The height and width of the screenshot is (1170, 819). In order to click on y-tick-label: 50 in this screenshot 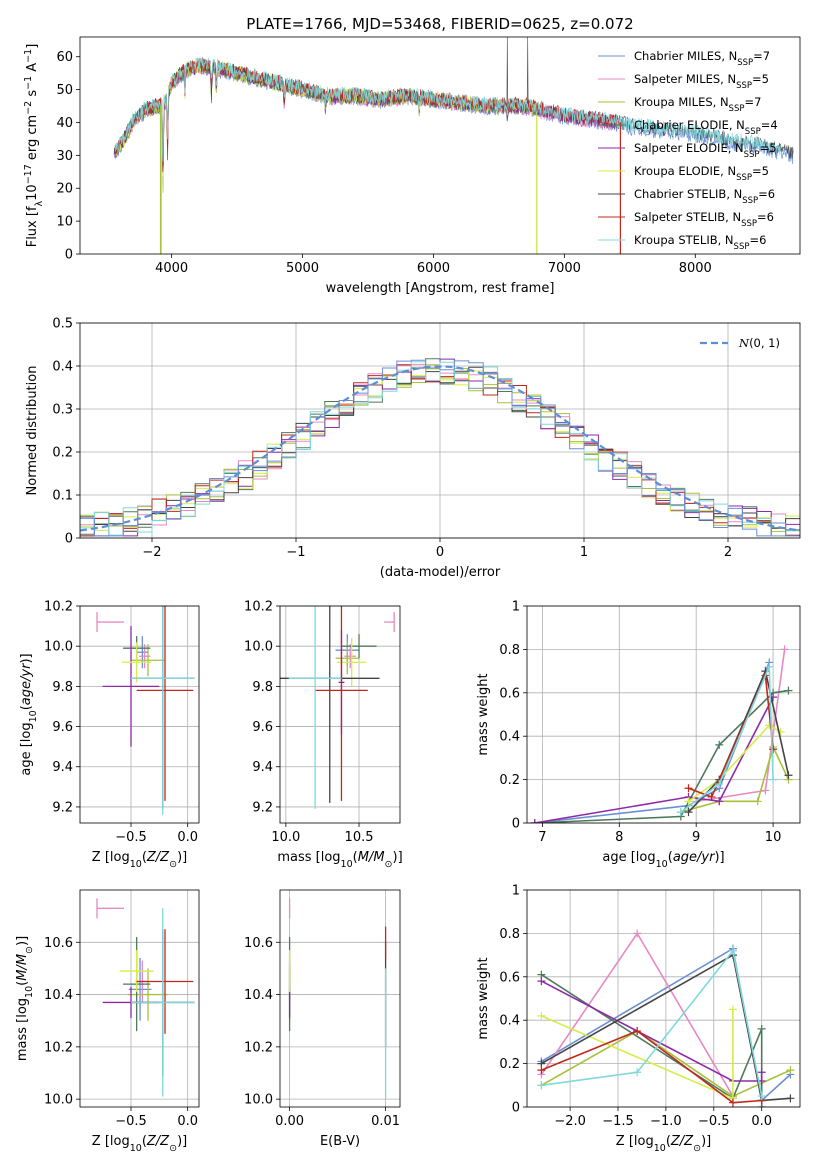, I will do `click(64, 90)`.